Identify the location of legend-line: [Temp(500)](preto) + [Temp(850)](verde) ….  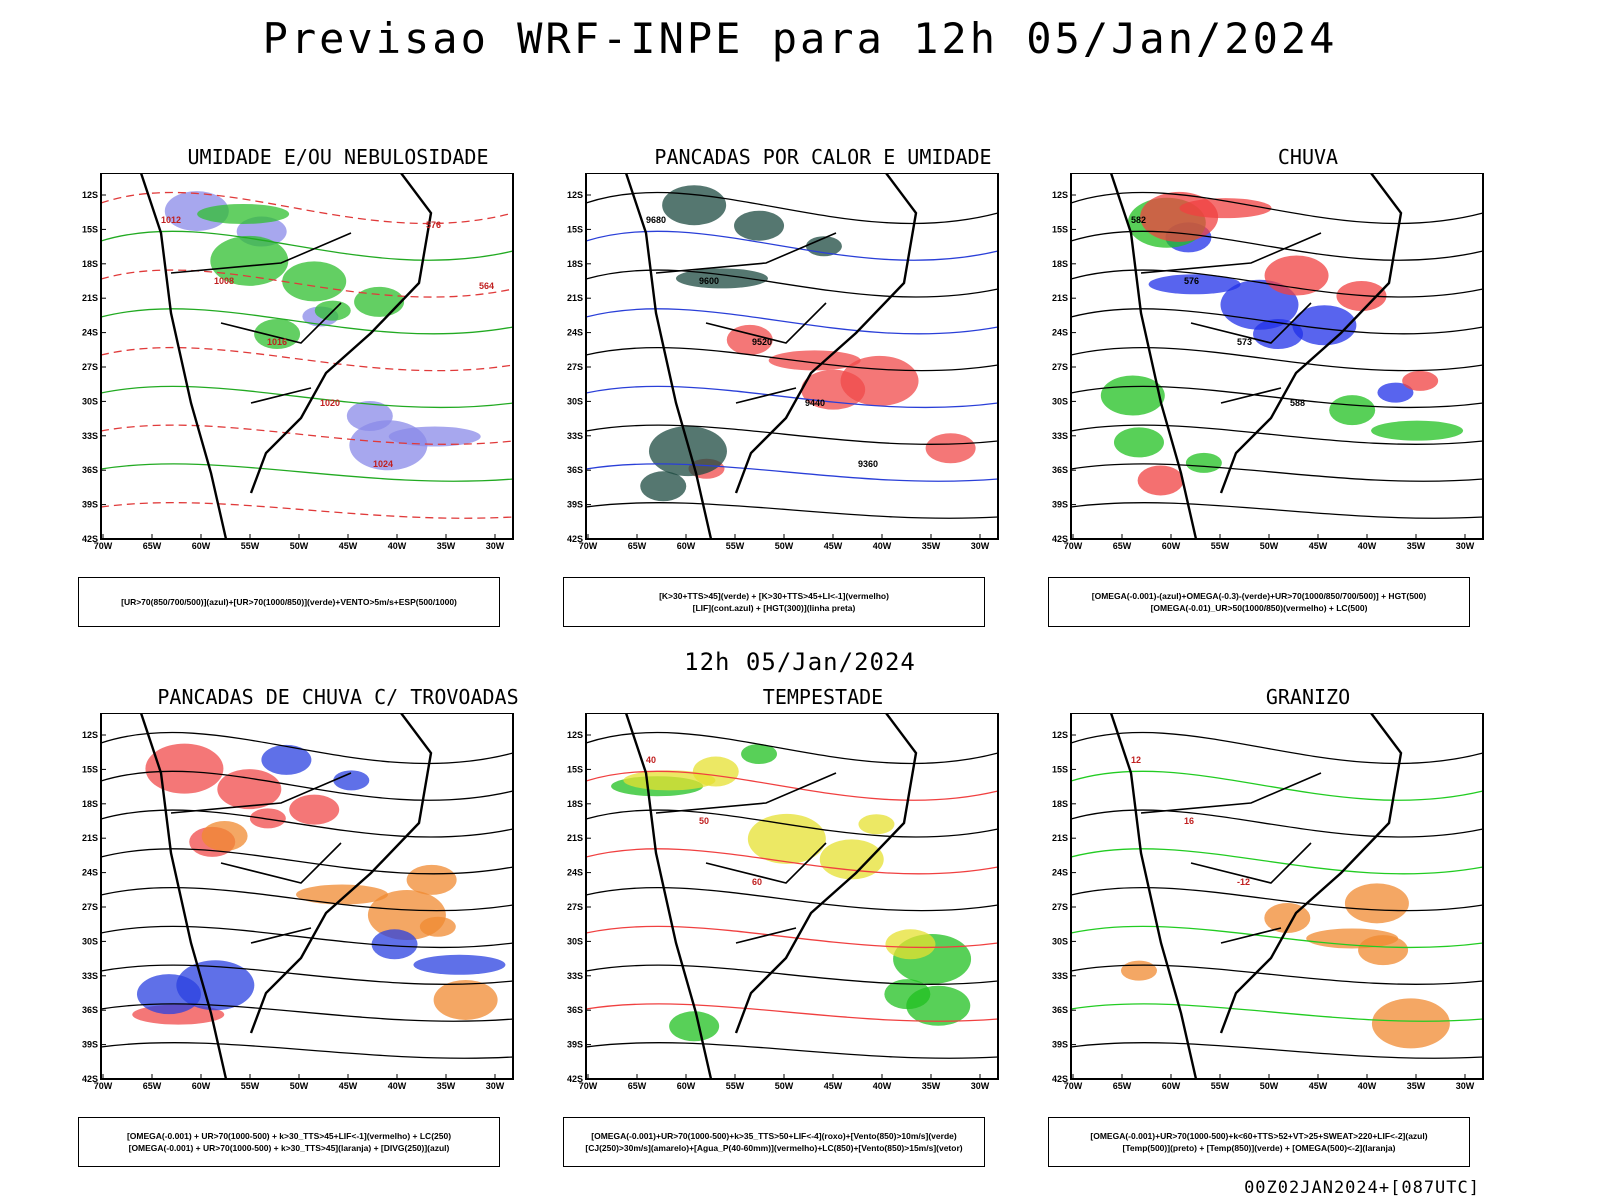
(1259, 1148).